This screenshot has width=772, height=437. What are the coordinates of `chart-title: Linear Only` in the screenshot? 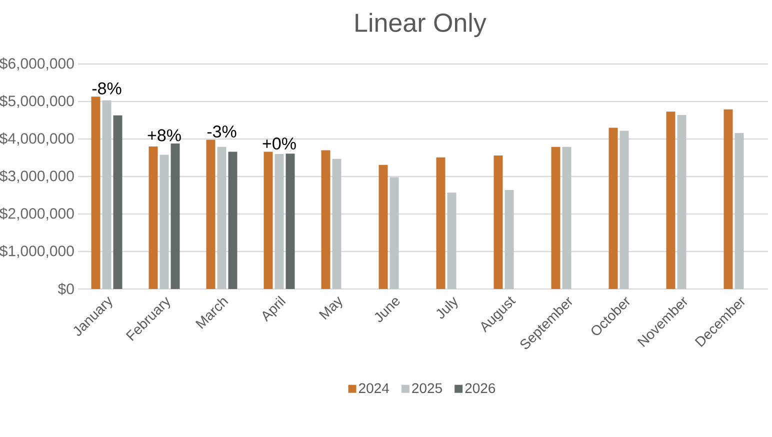 It's located at (421, 25).